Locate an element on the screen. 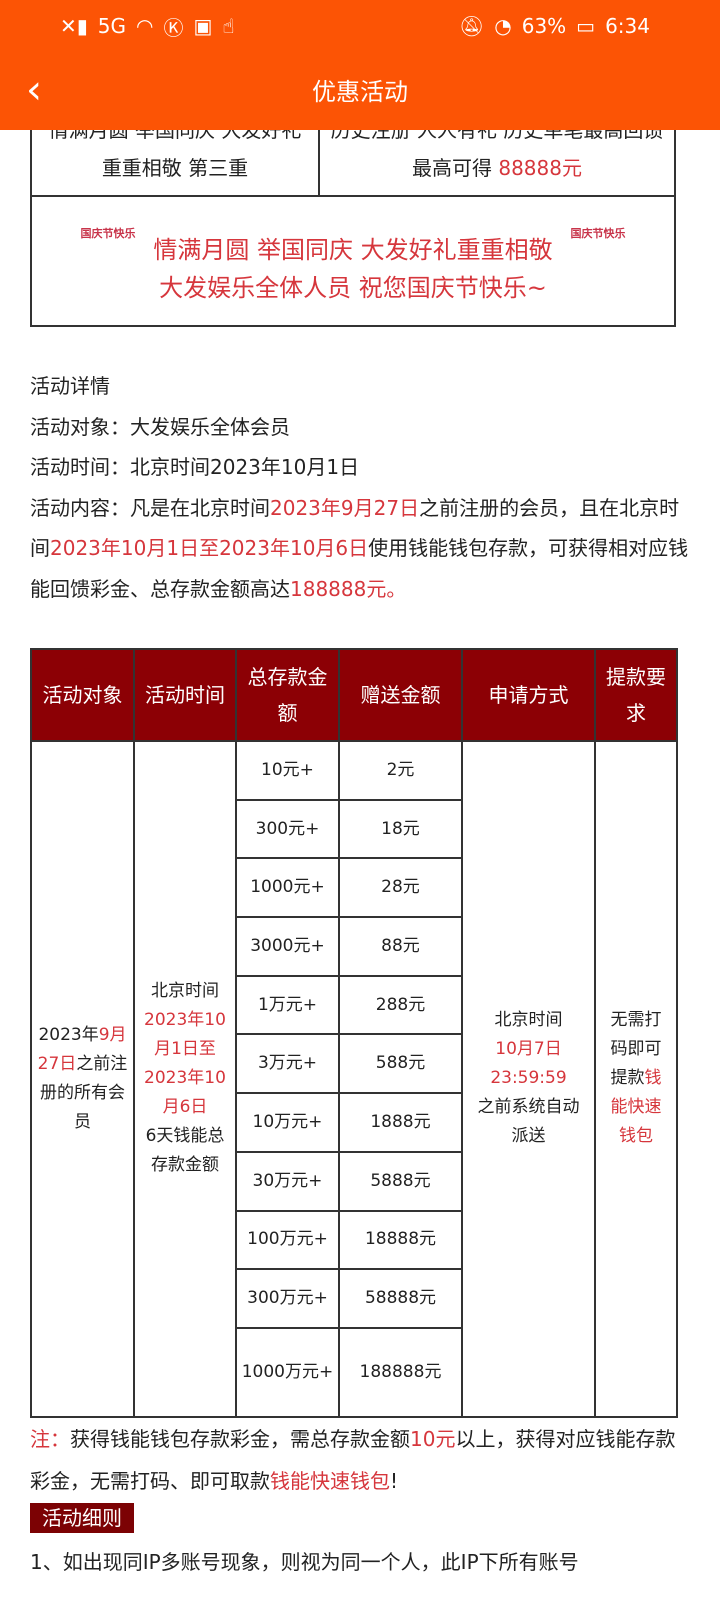 The height and width of the screenshot is (1600, 720). table-row: 10万元+ 1888元 is located at coordinates (354, 1122).